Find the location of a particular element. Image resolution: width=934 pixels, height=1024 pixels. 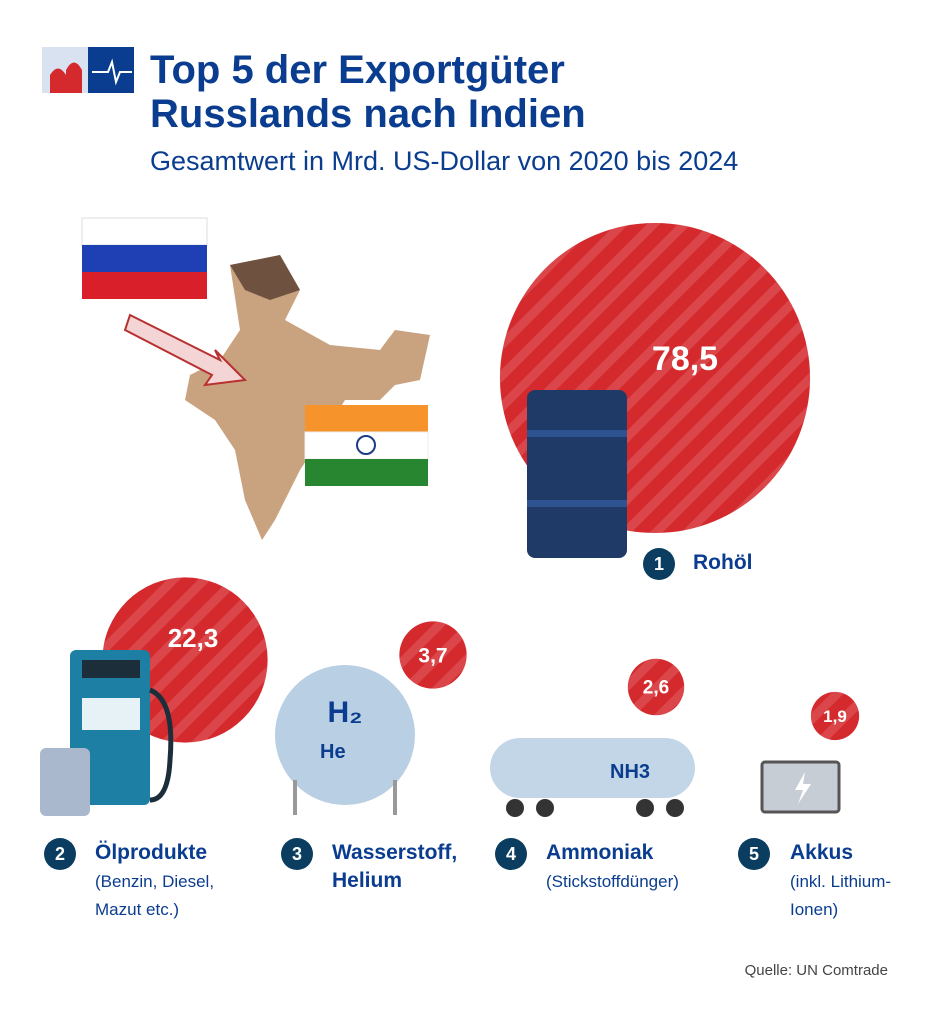

icon-text: NH3 is located at coordinates (630, 772).